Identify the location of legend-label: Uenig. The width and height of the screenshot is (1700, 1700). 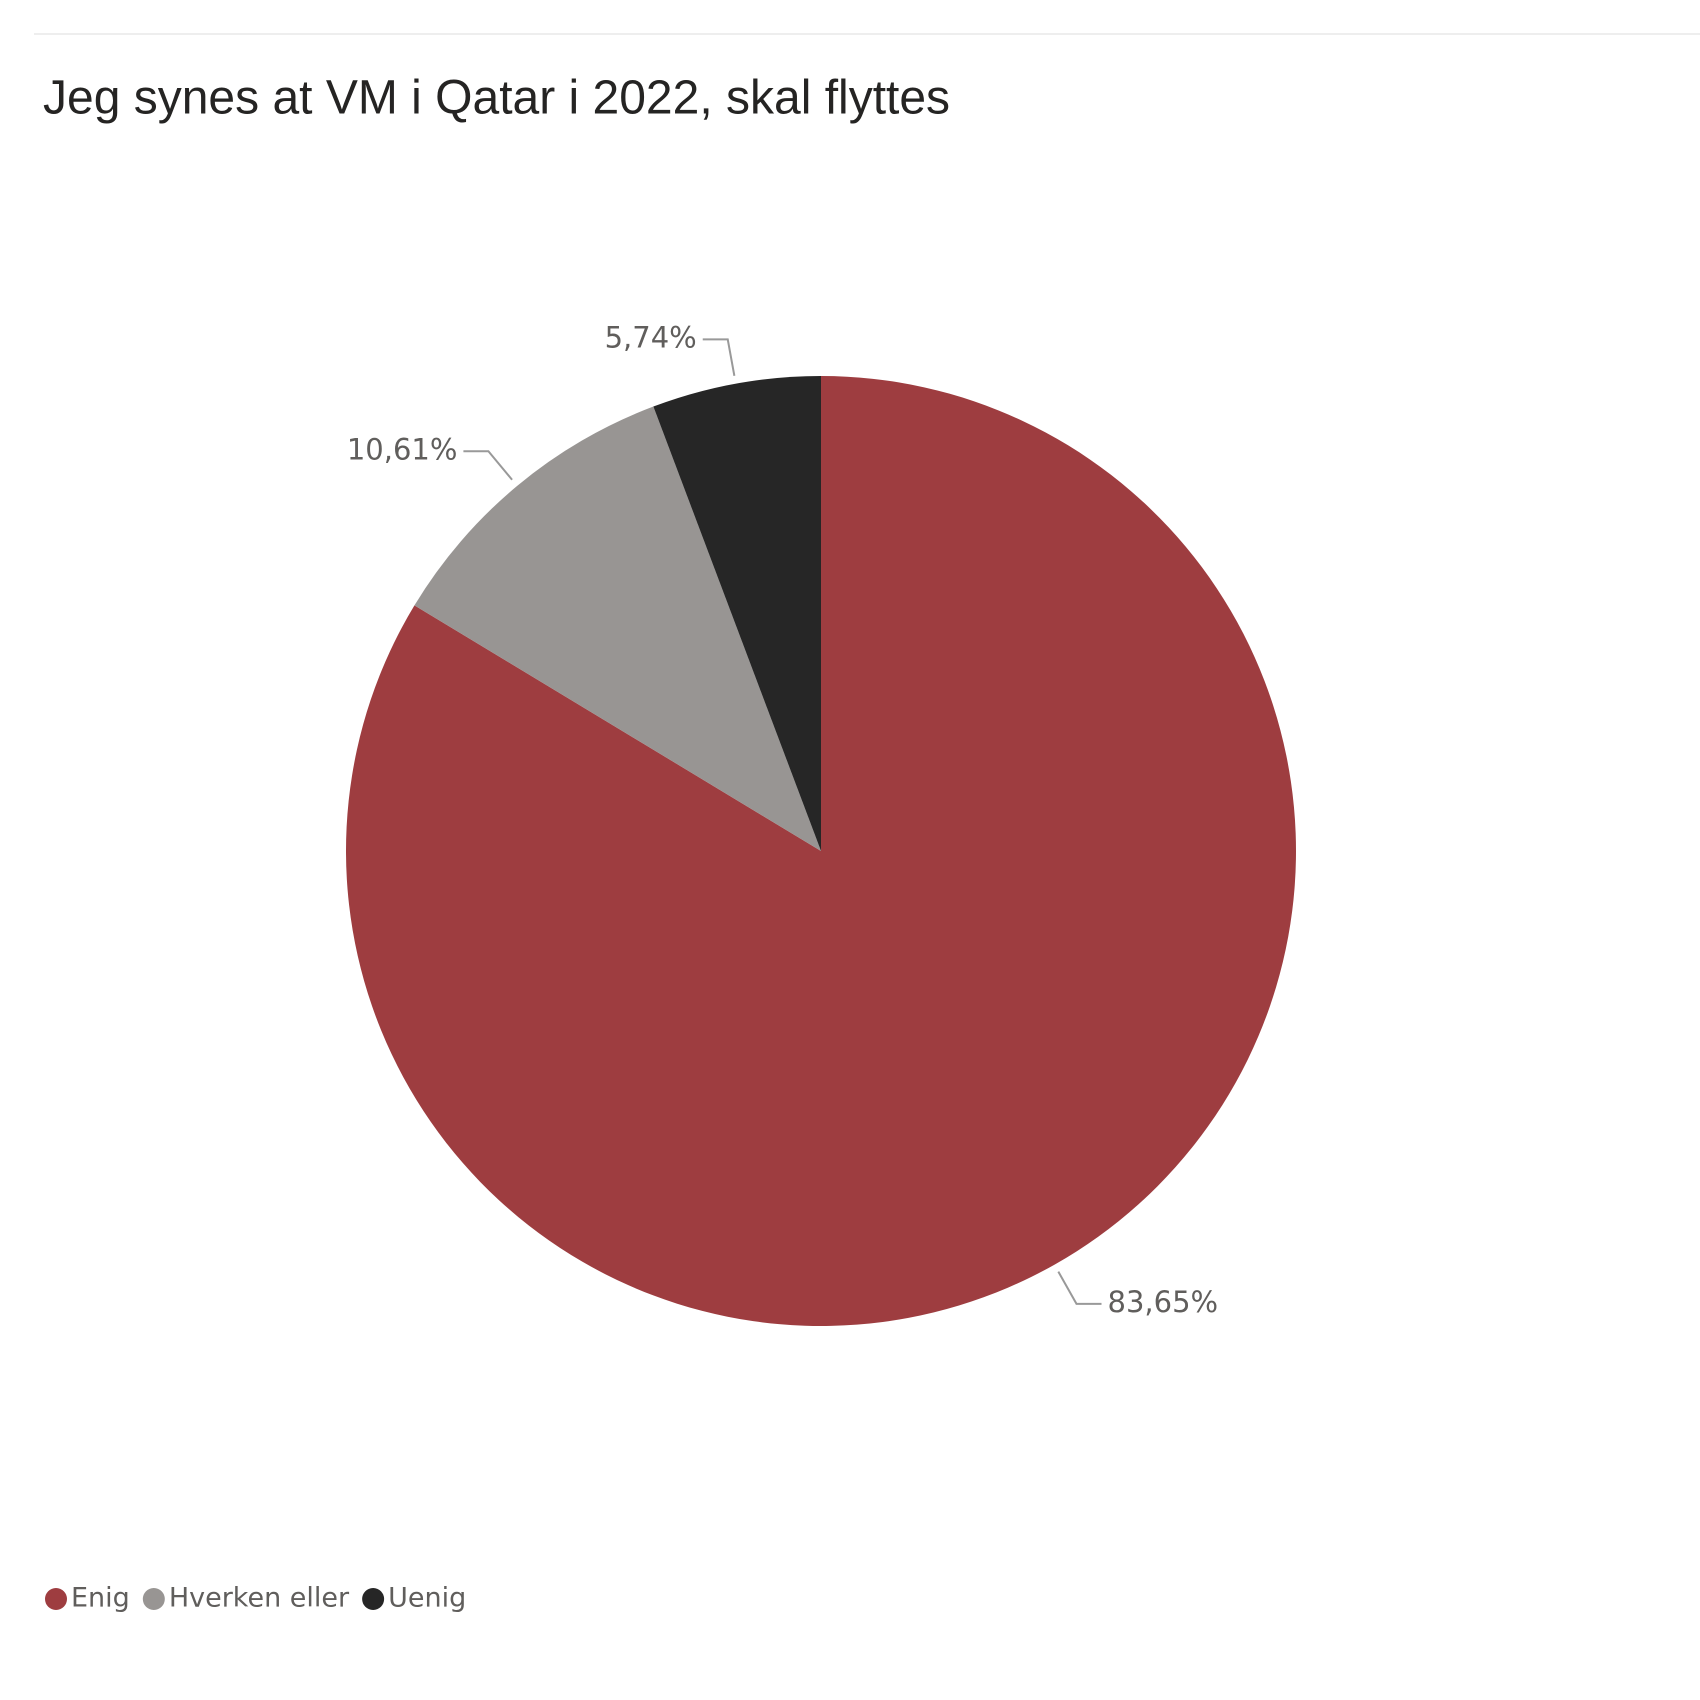
(427, 1598).